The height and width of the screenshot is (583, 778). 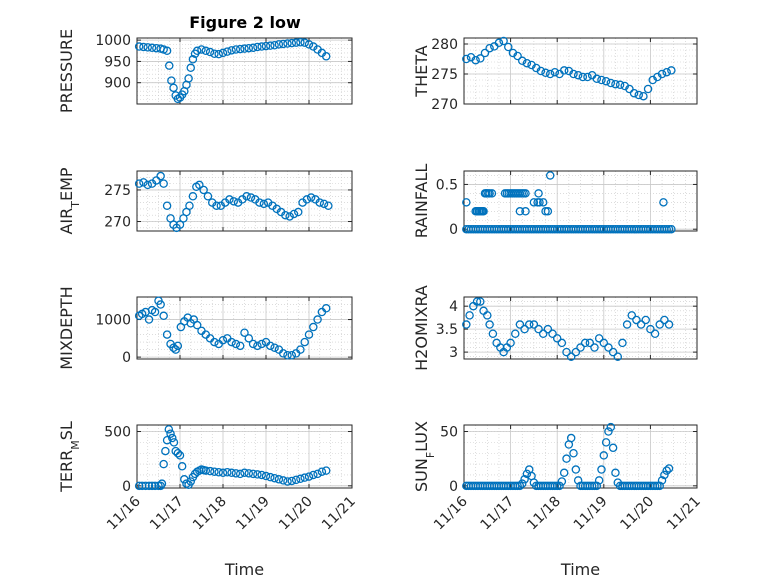 What do you see at coordinates (421, 201) in the screenshot?
I see `ylabel-4: RAINFALL` at bounding box center [421, 201].